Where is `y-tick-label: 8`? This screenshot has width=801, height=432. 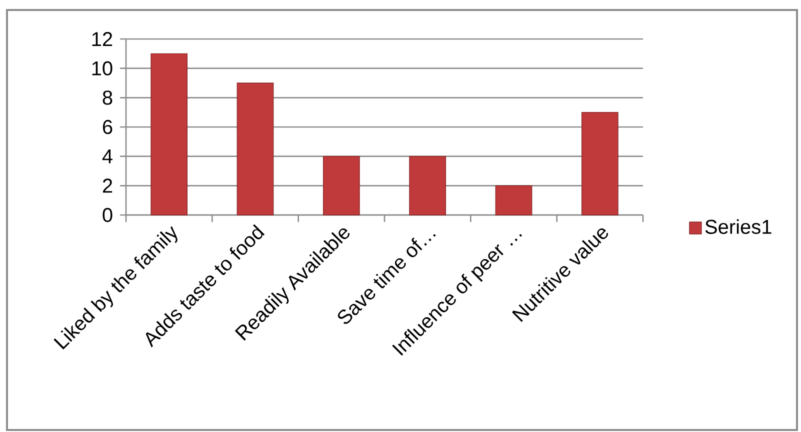 y-tick-label: 8 is located at coordinates (107, 97).